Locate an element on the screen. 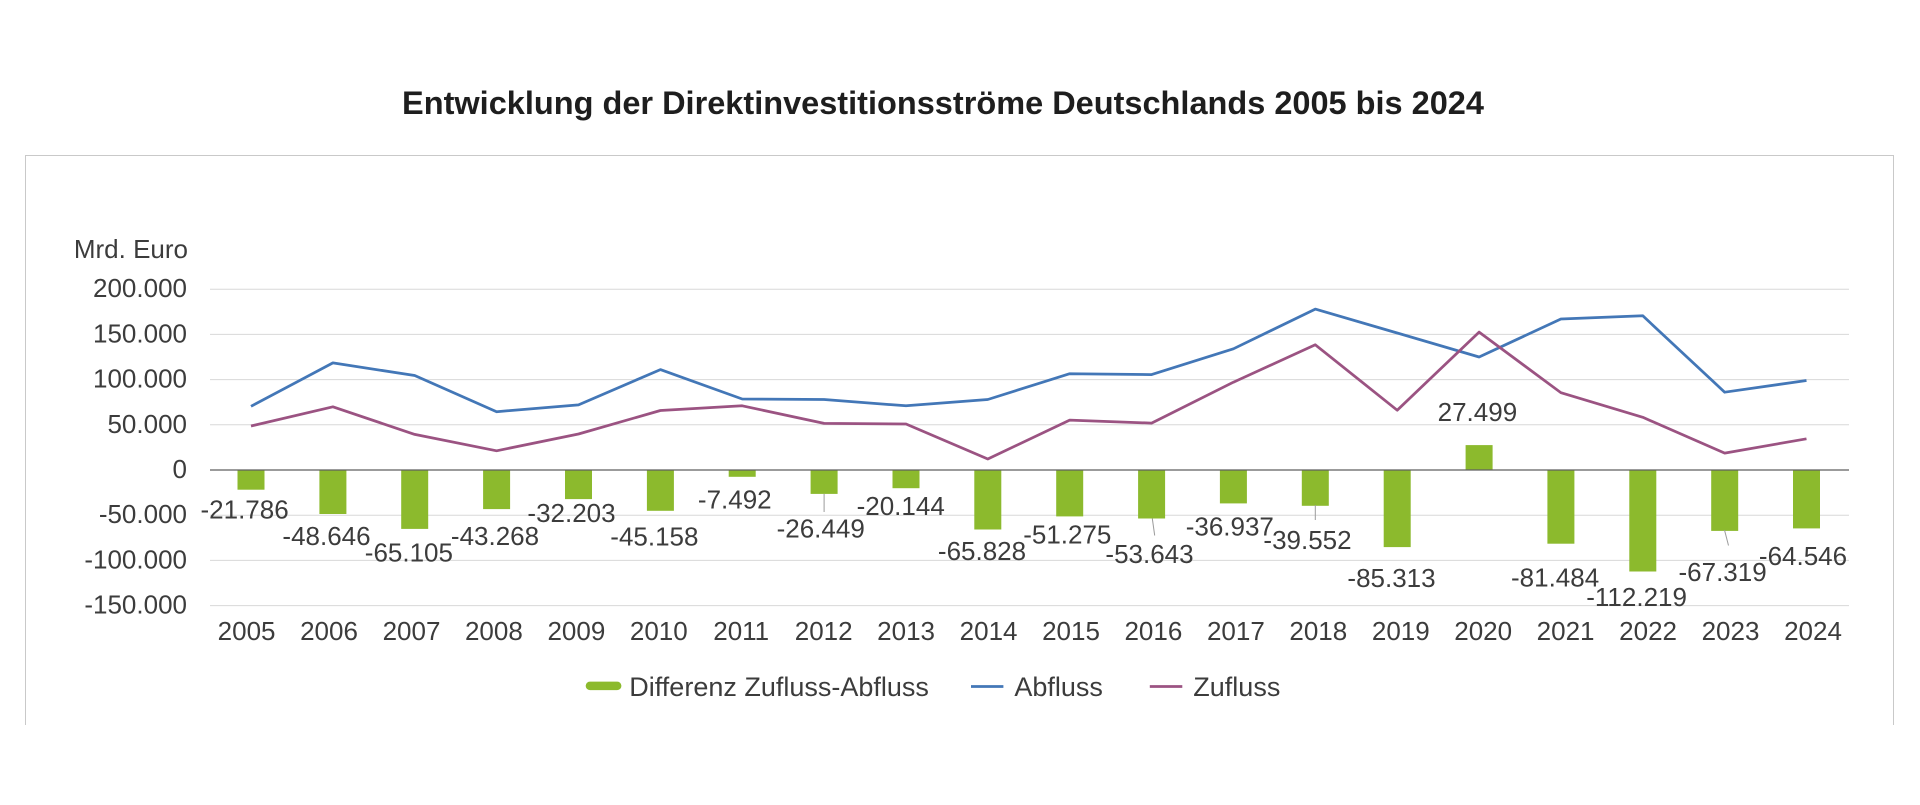  svg-text: -36.937 is located at coordinates (1230, 526).